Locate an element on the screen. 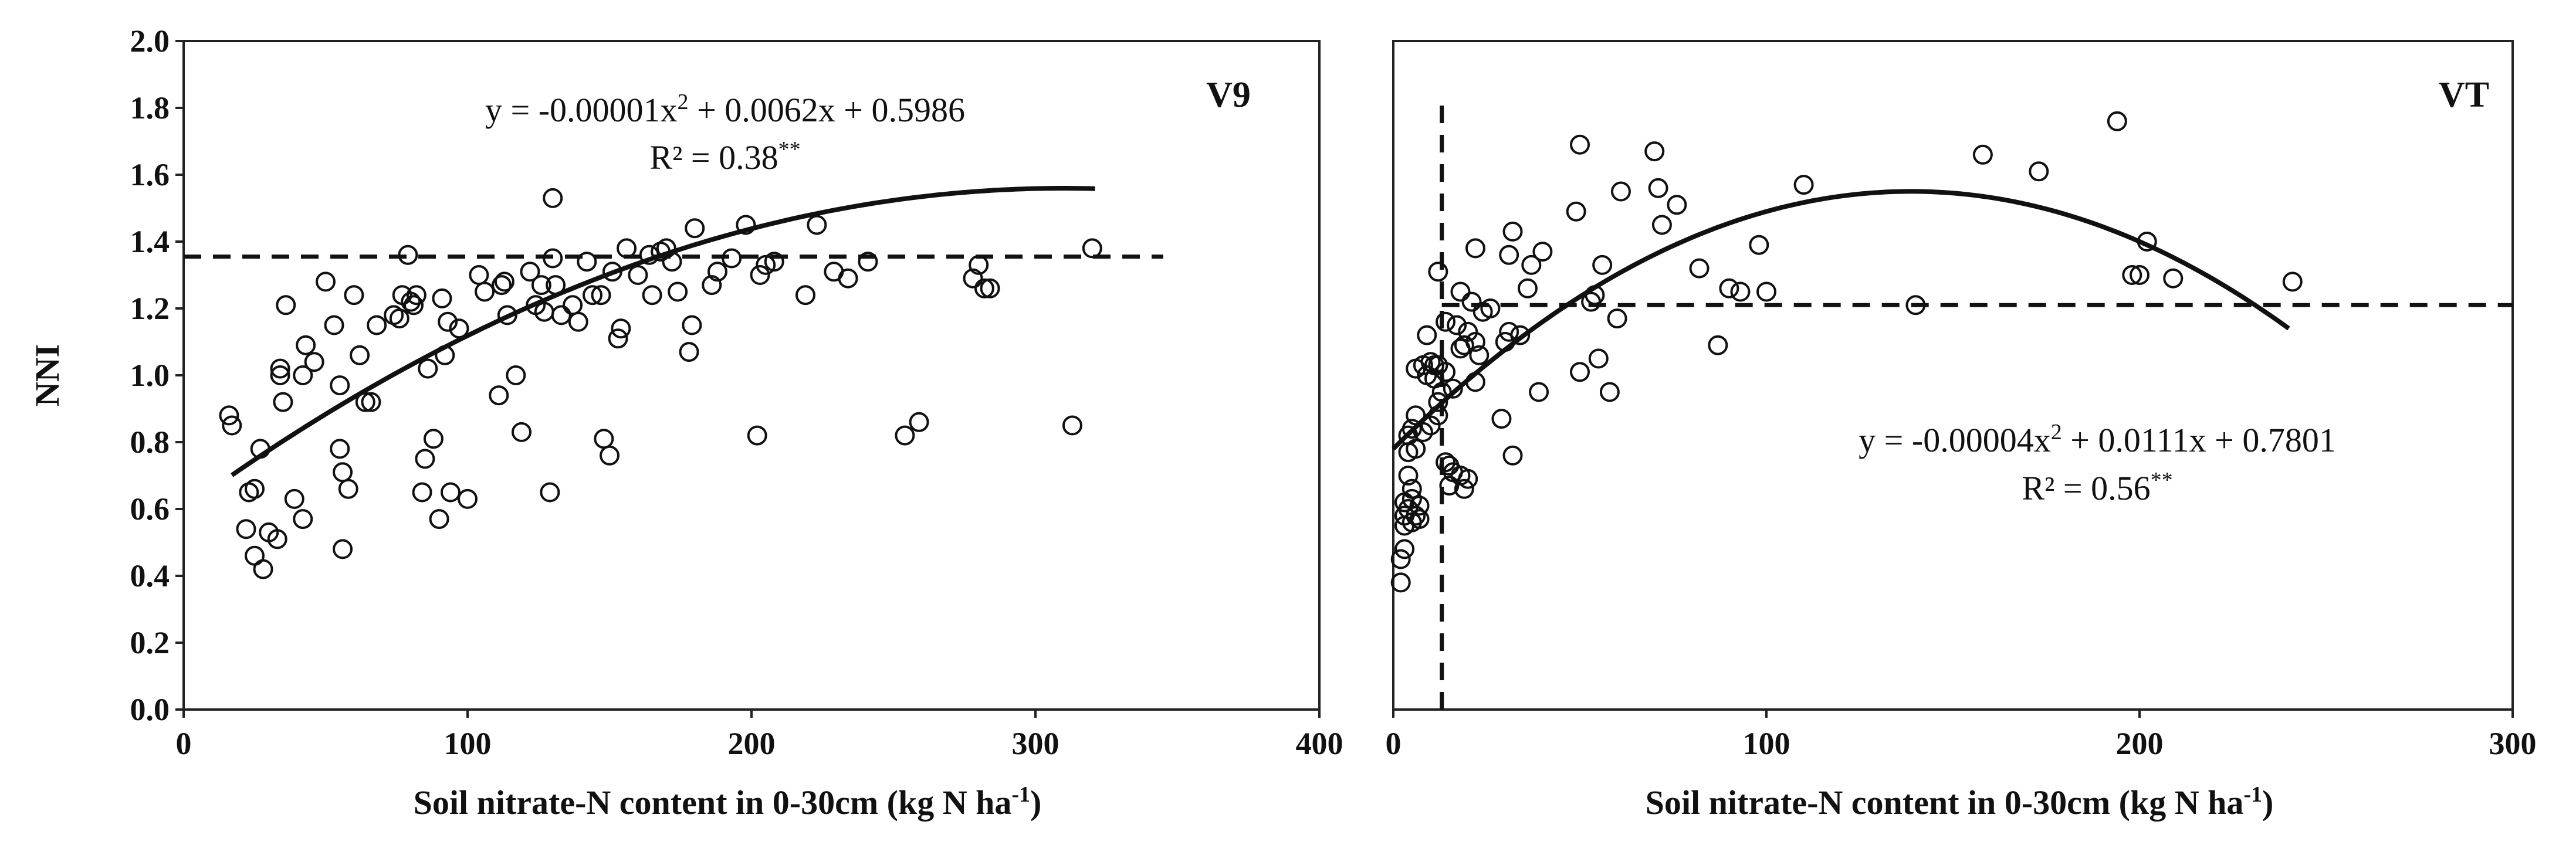  panel-vt-x-ticks: 0 100 200 300 is located at coordinates (1961, 735).